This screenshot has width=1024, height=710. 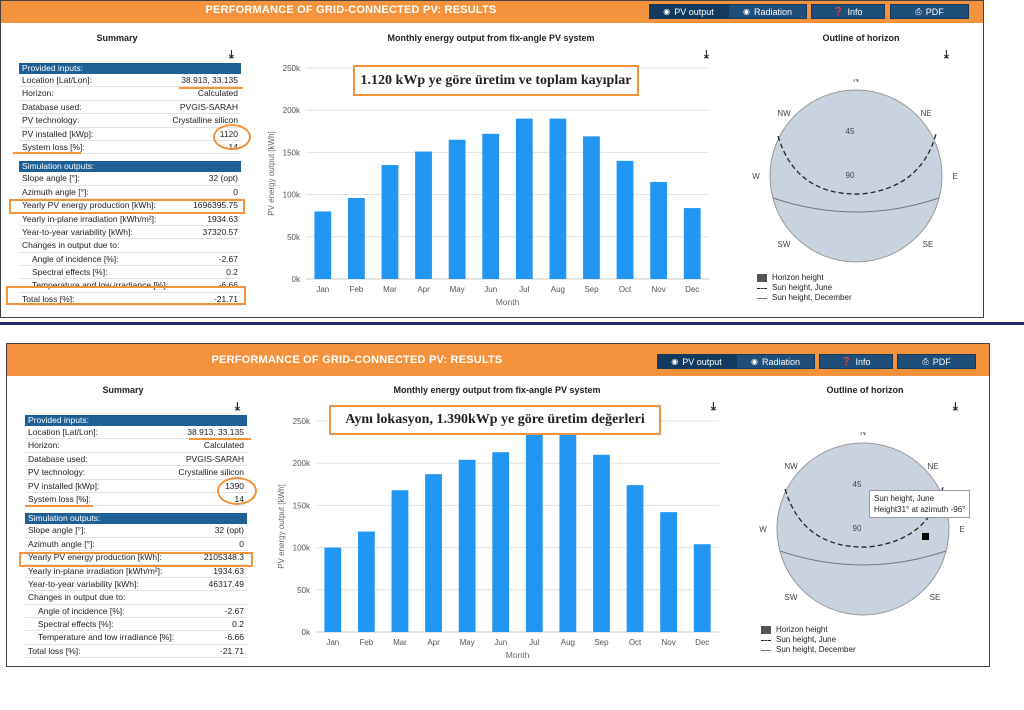 I want to click on row-label: Slope angle [°]:, so click(x=51, y=178).